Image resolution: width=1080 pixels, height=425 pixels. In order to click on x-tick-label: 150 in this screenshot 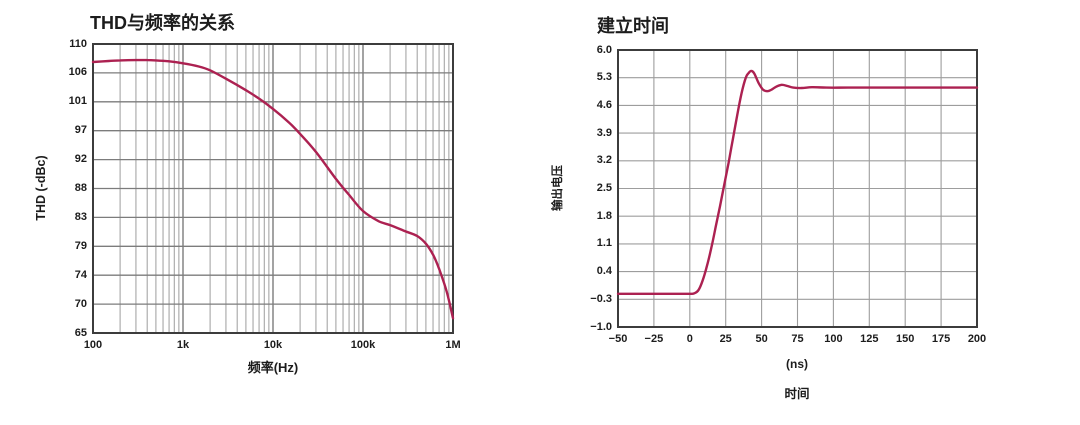, I will do `click(905, 339)`.